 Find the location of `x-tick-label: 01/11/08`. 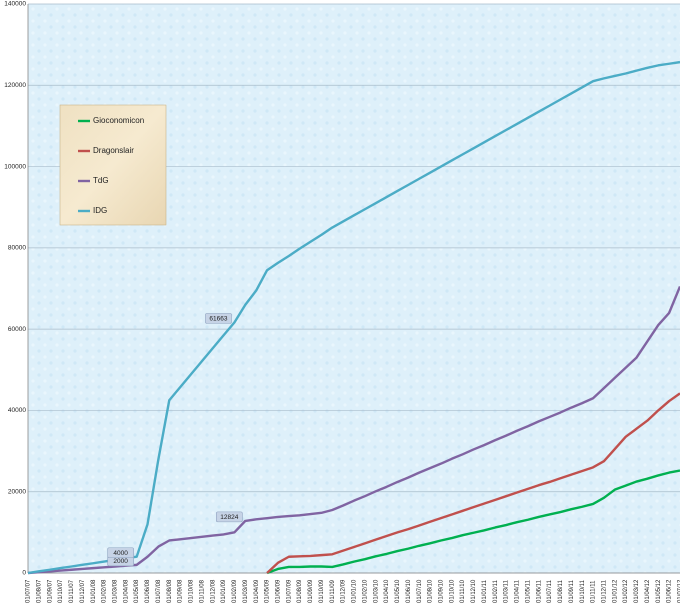

x-tick-label: 01/11/08 is located at coordinates (202, 591).